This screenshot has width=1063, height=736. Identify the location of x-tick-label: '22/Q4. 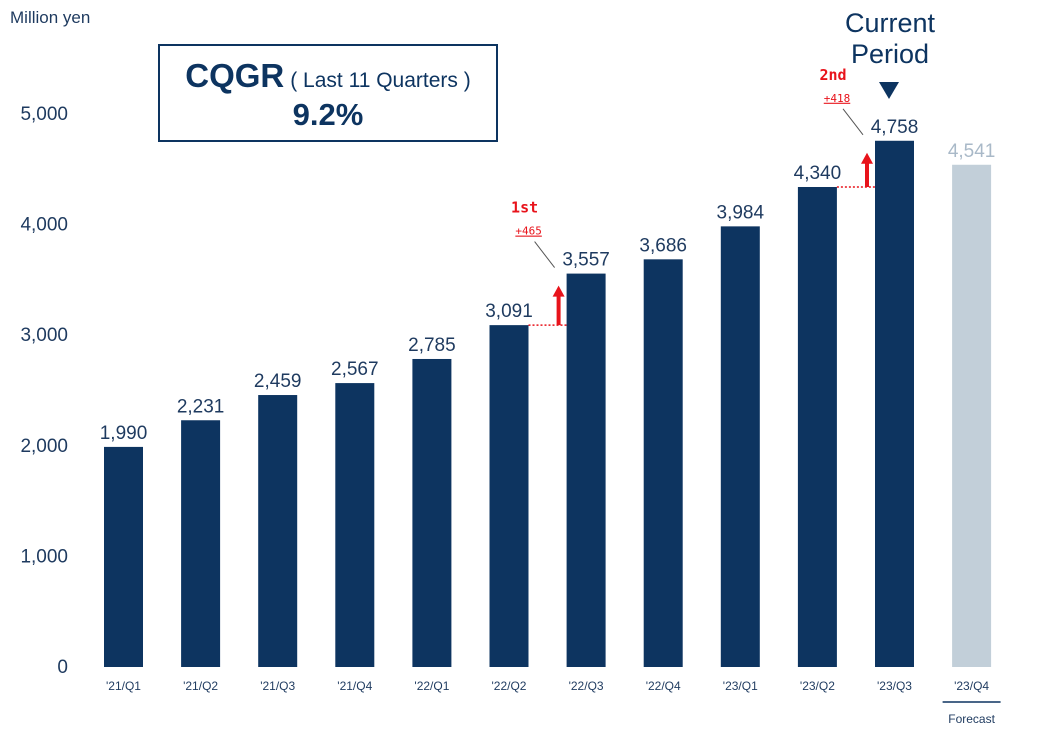
(663, 686).